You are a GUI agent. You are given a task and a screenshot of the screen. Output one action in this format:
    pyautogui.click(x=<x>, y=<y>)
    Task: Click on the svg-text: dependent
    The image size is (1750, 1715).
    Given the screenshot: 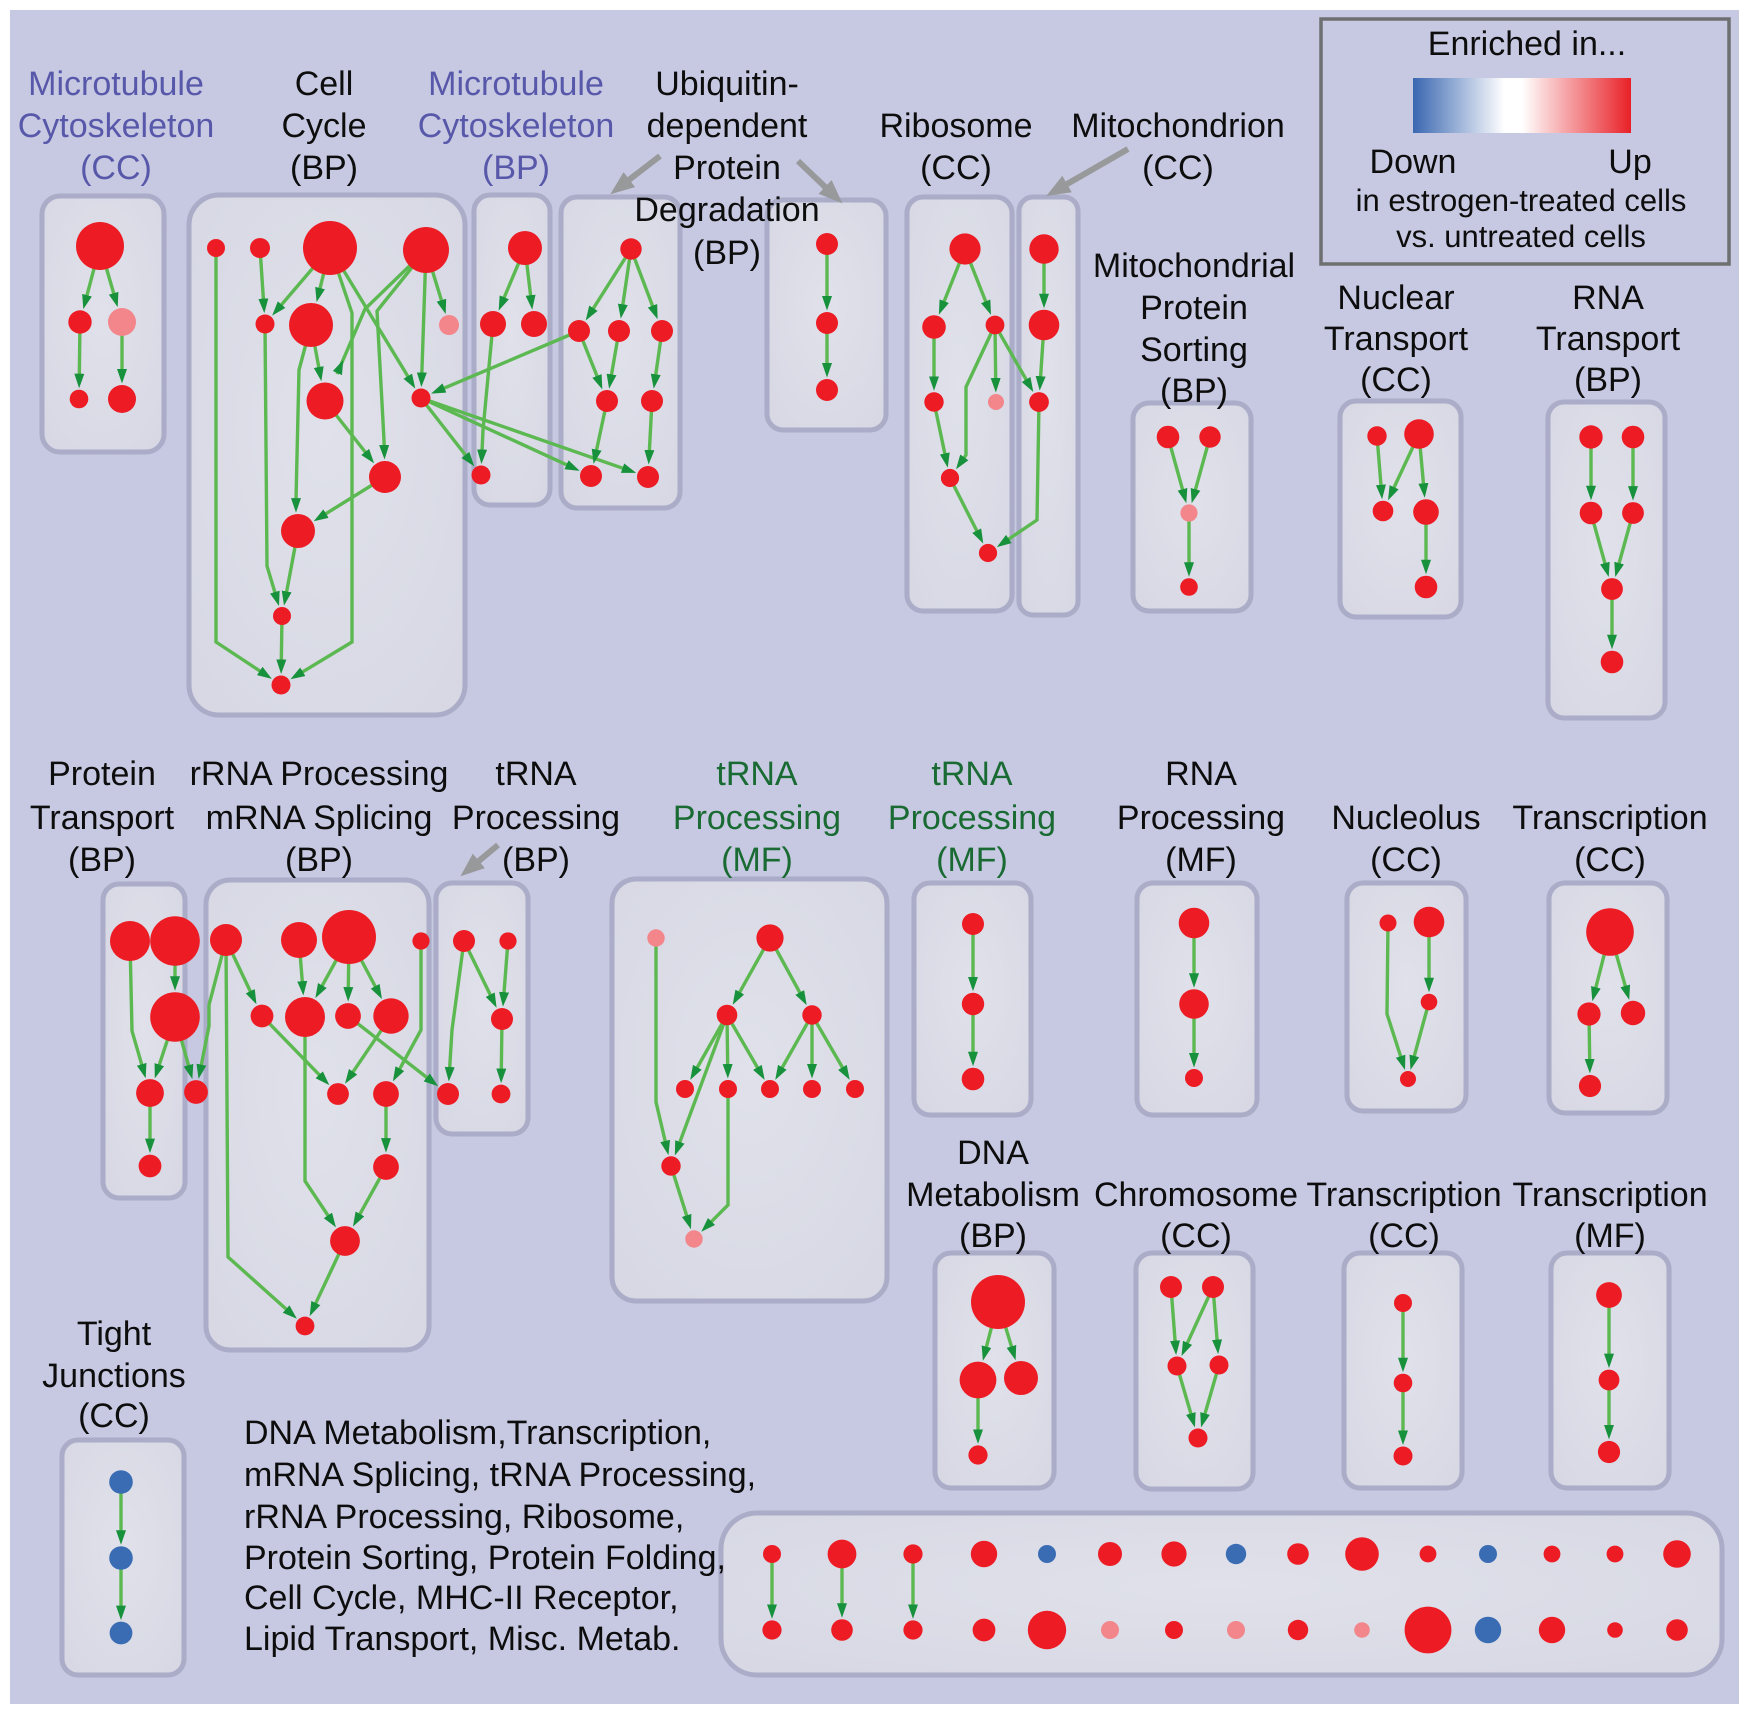 What is the action you would take?
    pyautogui.click(x=727, y=126)
    